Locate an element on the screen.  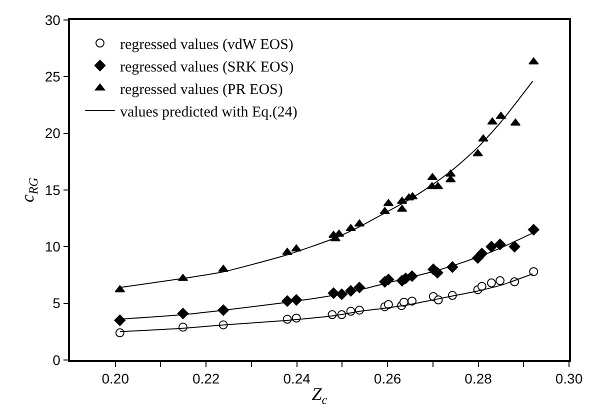
y-tick-label: 20 is located at coordinates (52, 133).